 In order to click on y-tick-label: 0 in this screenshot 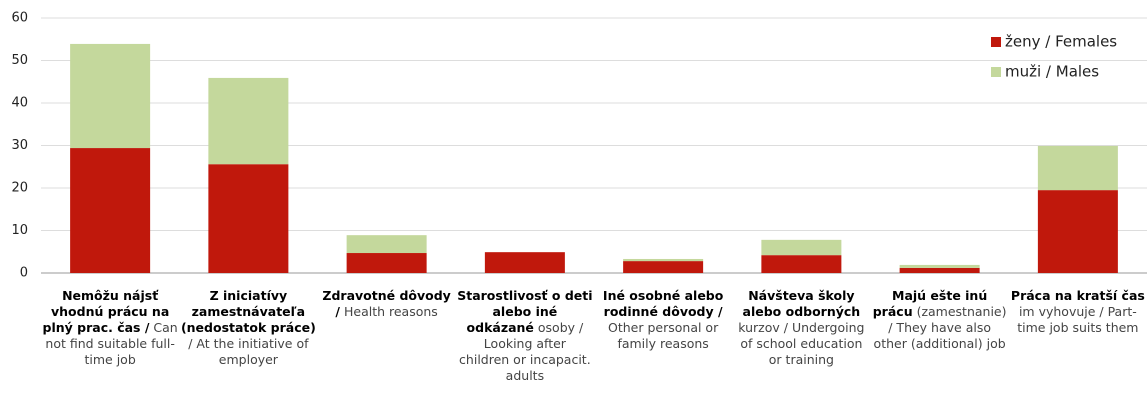, I will do `click(24, 273)`.